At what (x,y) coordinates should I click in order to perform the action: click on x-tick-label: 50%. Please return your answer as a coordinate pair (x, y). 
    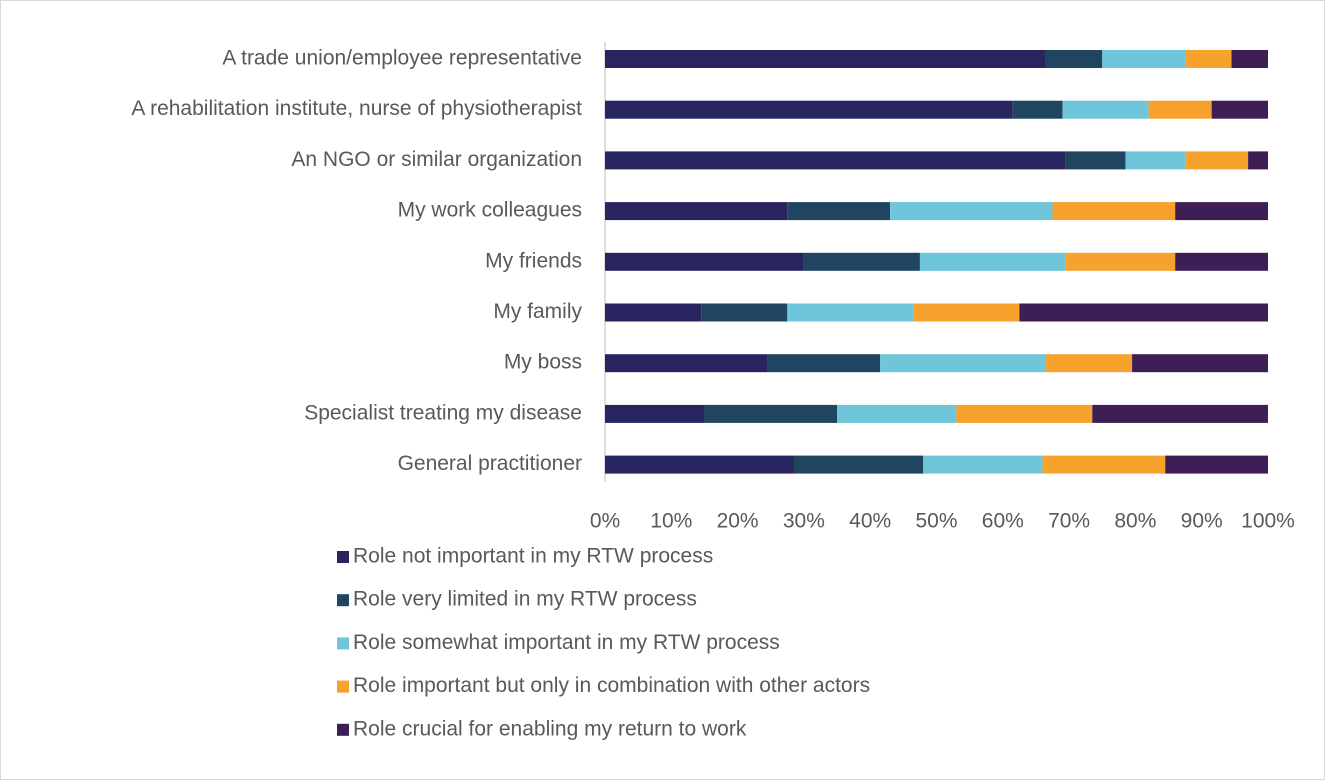
    Looking at the image, I should click on (936, 521).